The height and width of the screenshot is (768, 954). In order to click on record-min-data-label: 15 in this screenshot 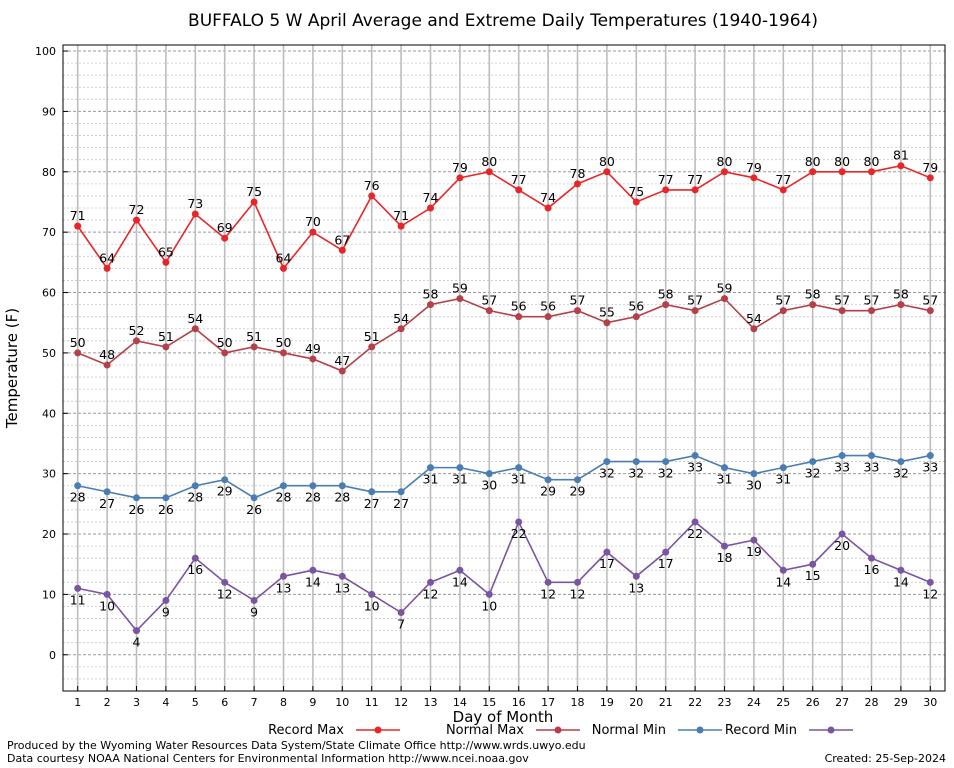, I will do `click(813, 575)`.